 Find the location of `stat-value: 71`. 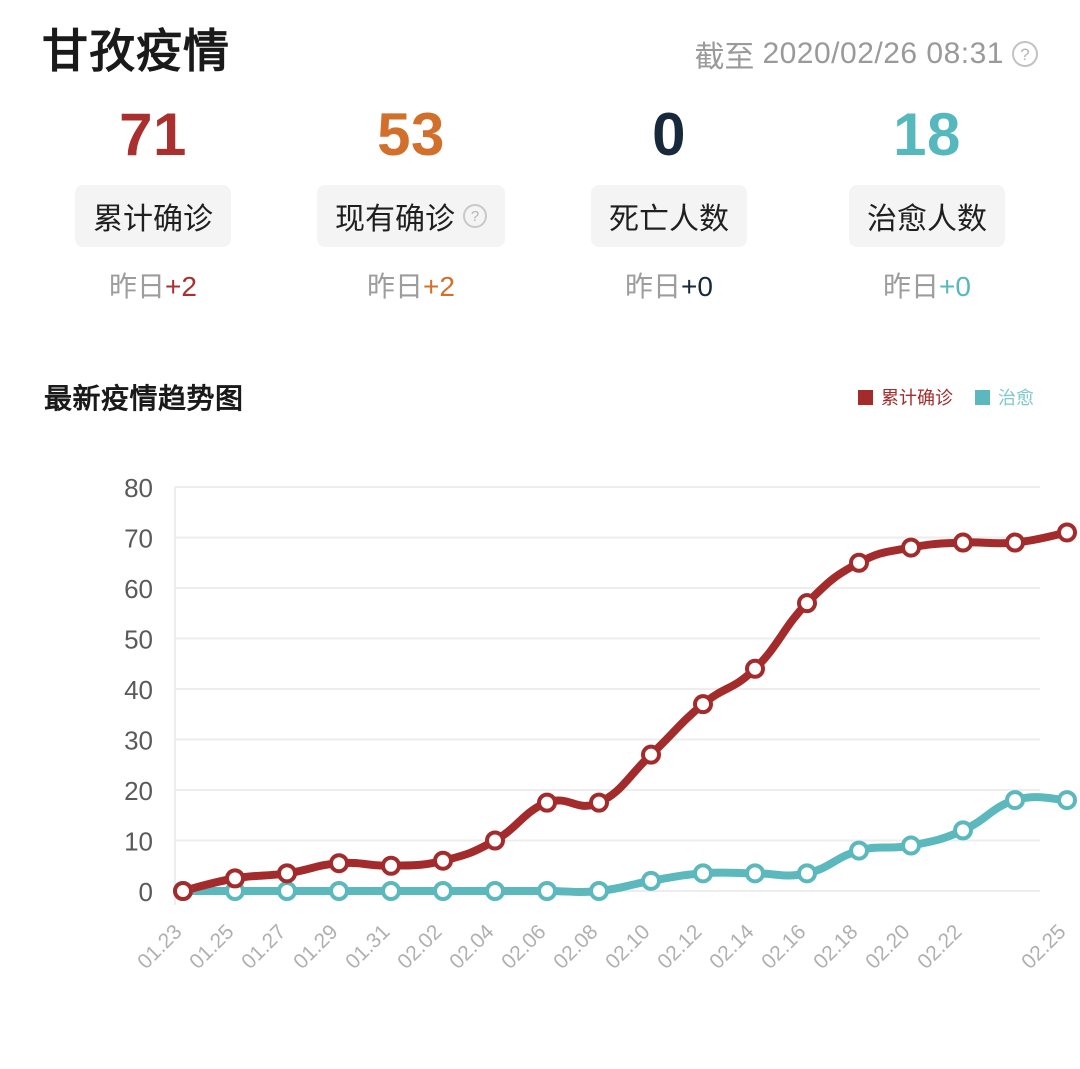

stat-value: 71 is located at coordinates (153, 135).